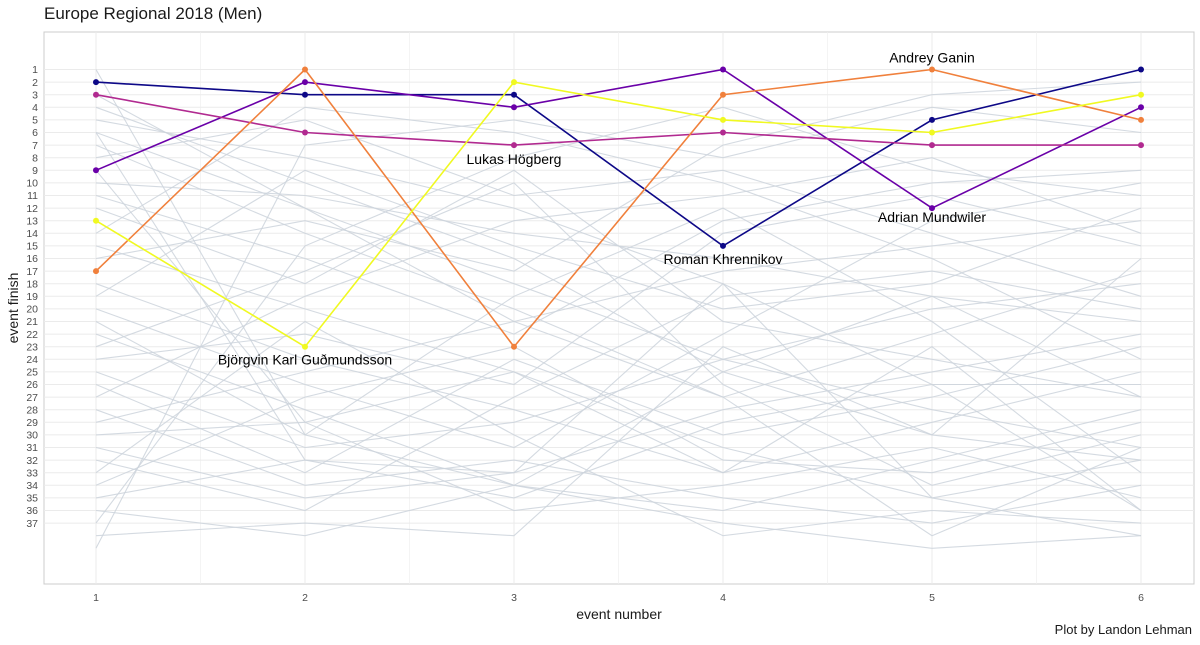  Describe the element at coordinates (32, 322) in the screenshot. I see `y-tick-label: 21` at that location.